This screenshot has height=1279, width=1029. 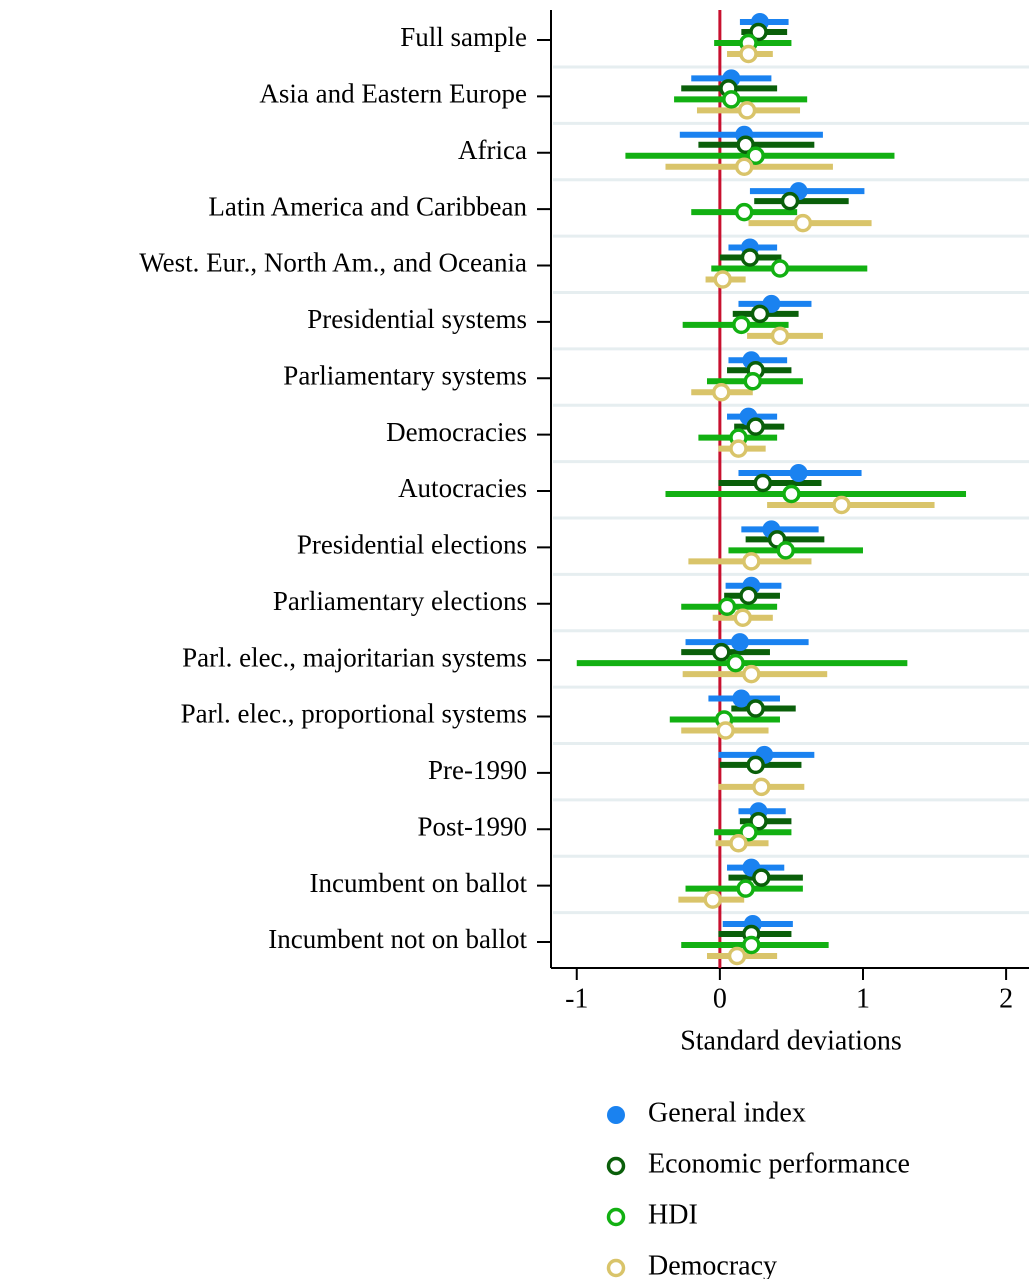 I want to click on x-axis-label: Standard deviations, so click(x=791, y=1040).